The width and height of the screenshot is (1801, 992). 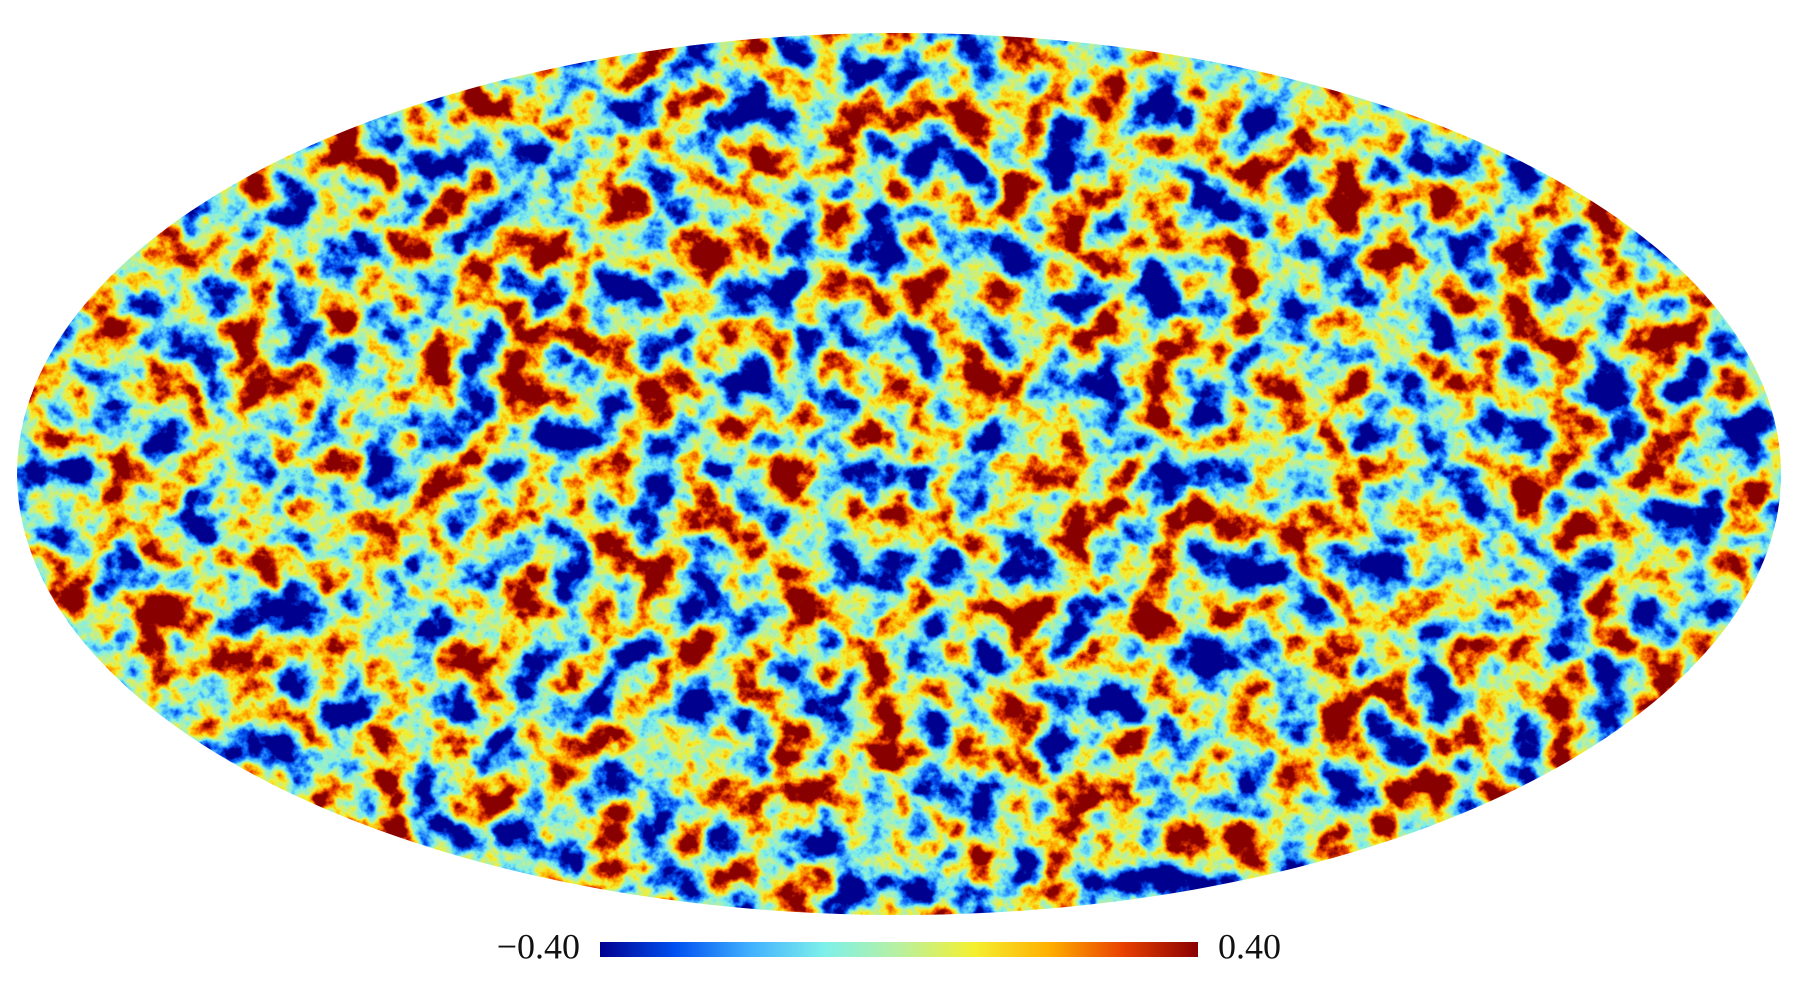 I want to click on colorbar-tick-label: 0.40, so click(x=1249, y=946).